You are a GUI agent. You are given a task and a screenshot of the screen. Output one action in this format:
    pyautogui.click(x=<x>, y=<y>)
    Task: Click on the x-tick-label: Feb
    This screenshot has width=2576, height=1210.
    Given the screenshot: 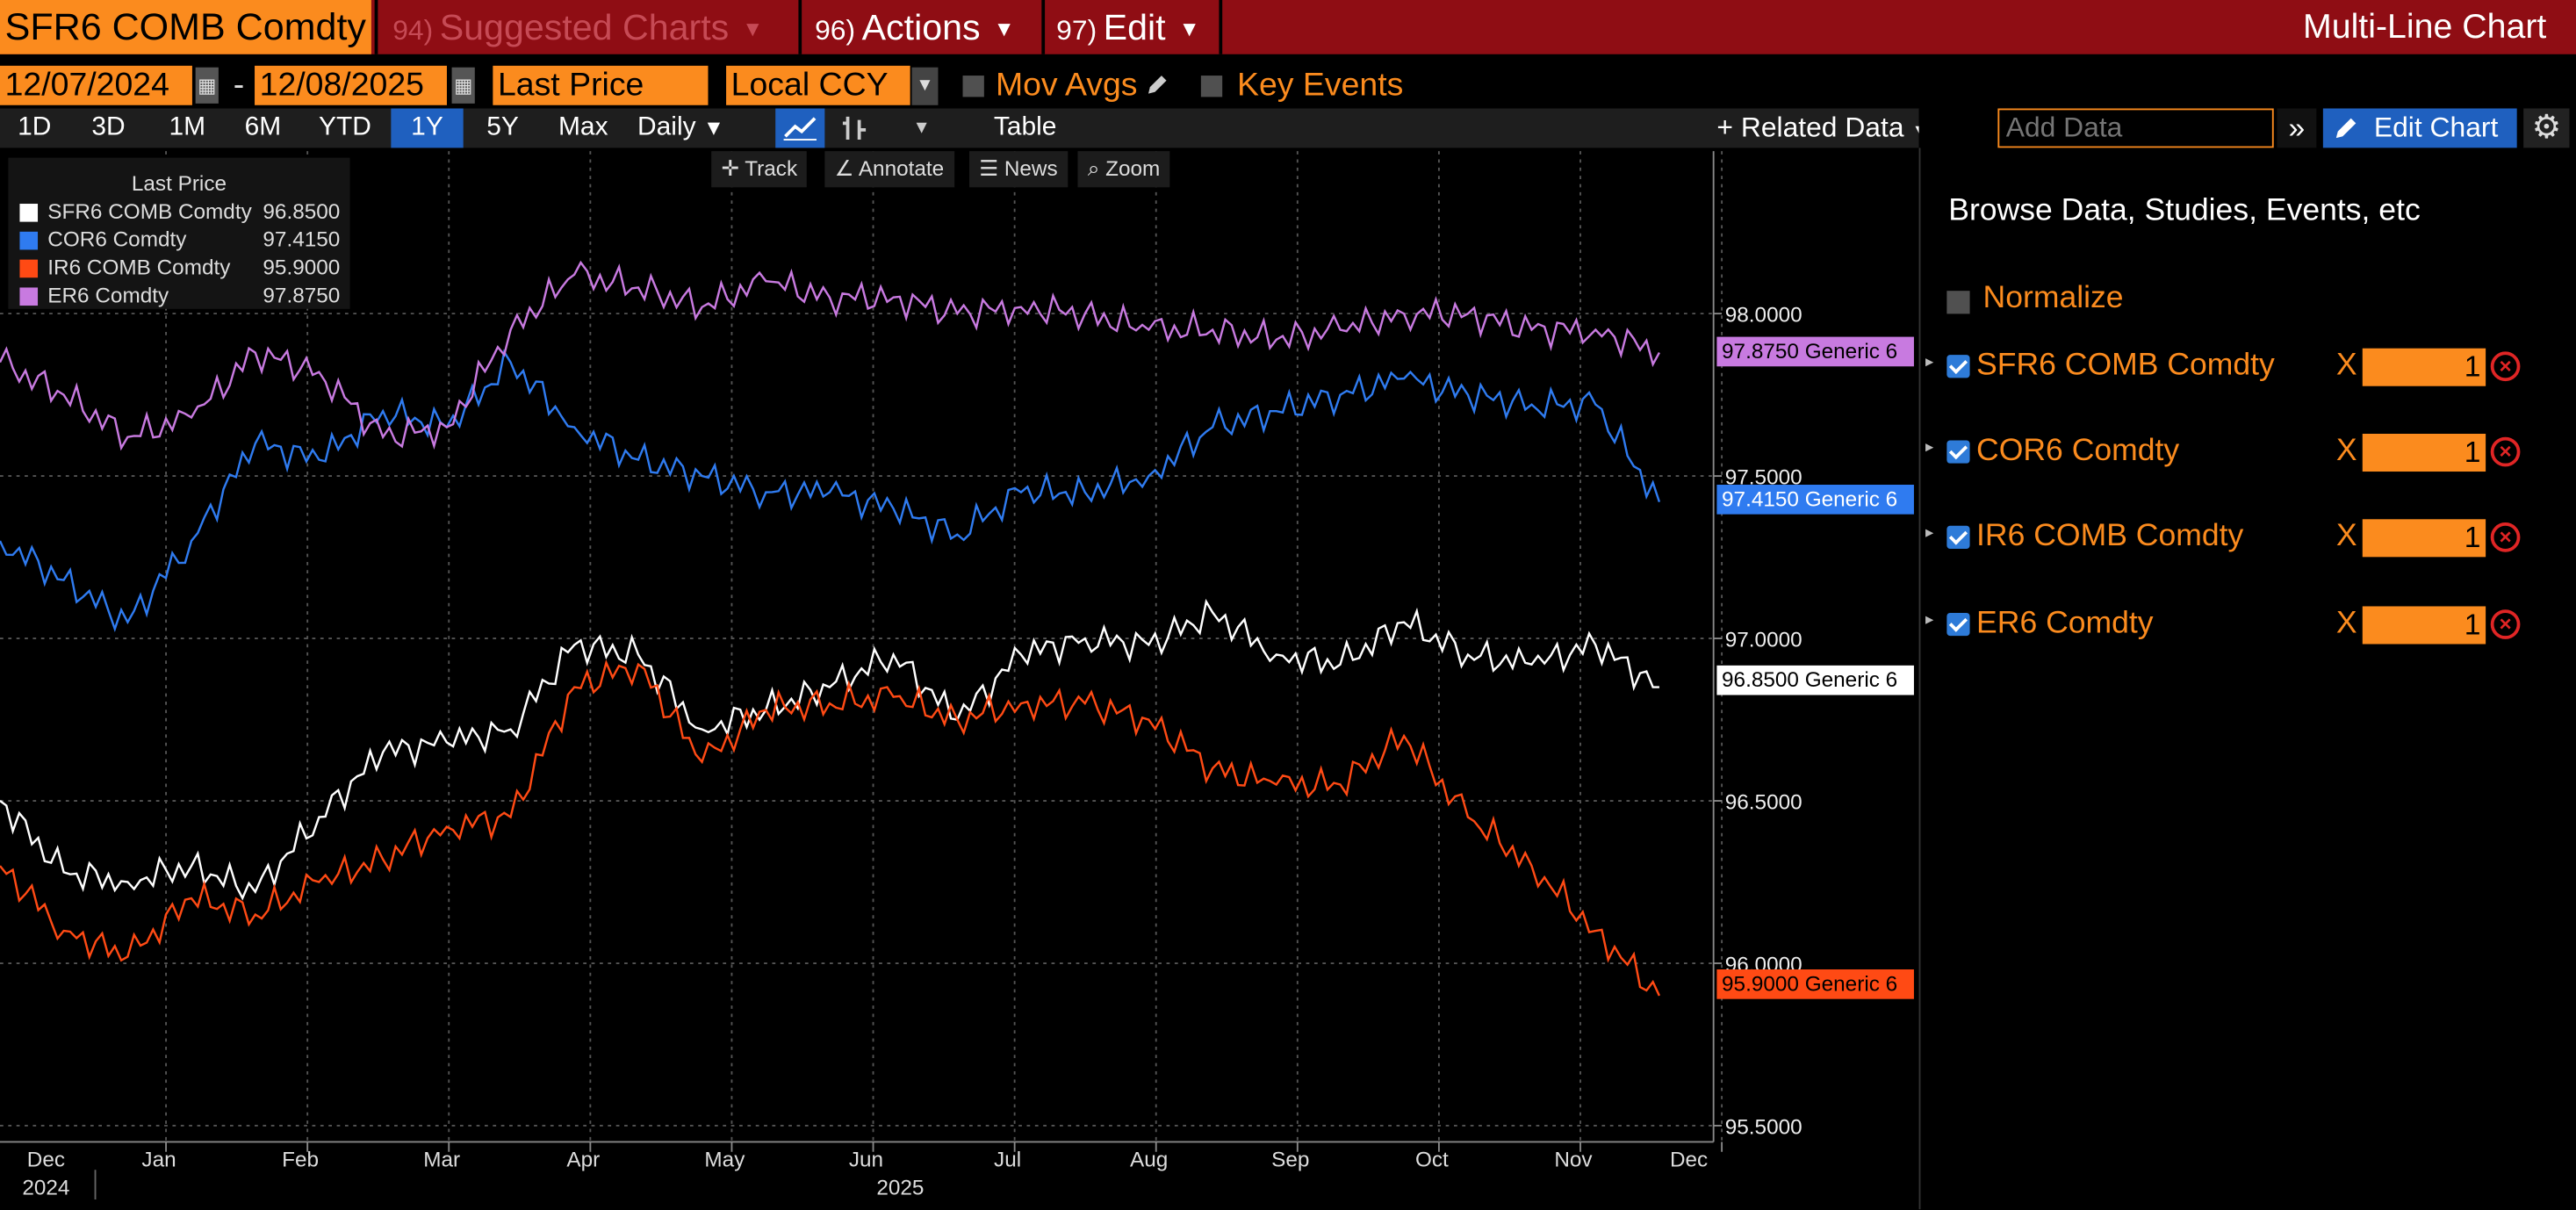 What is the action you would take?
    pyautogui.click(x=300, y=1160)
    